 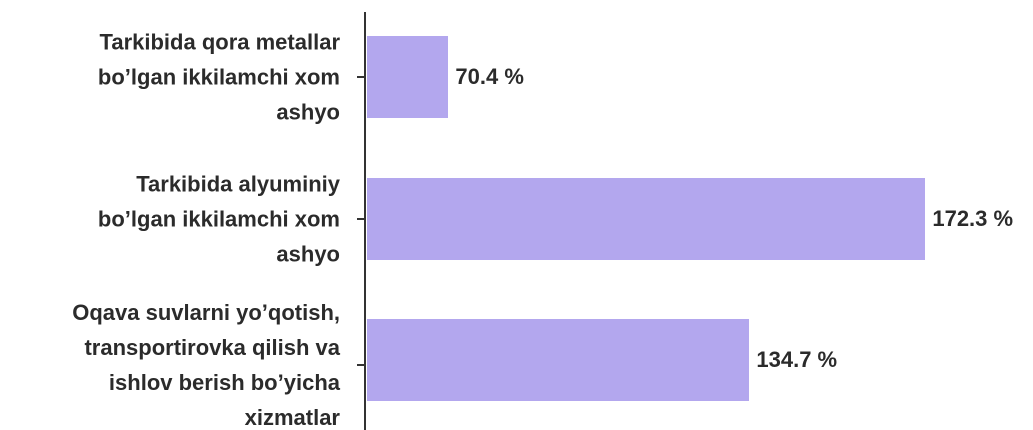 I want to click on value-label: 70.4 %, so click(x=489, y=76).